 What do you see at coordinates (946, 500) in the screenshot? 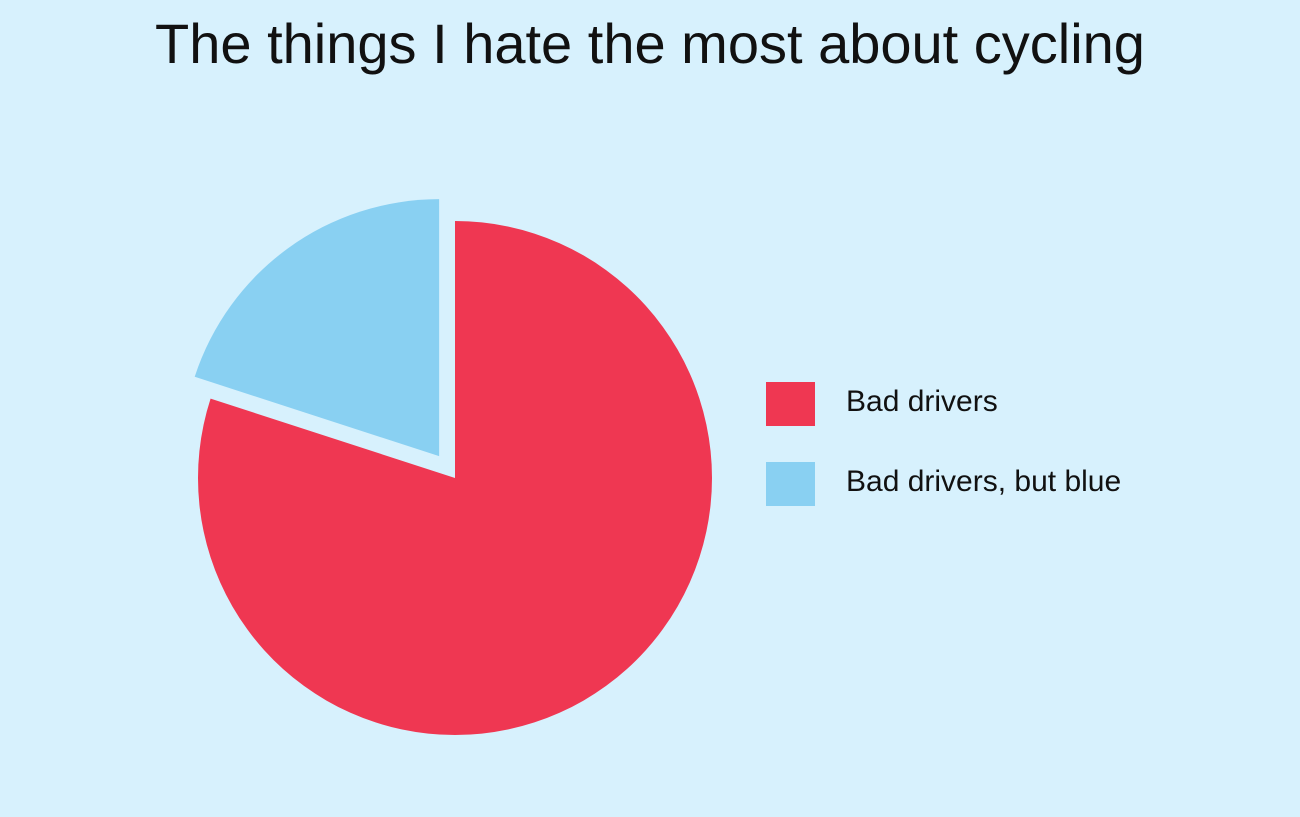
I see `legend-item-bad-drivers-blue: Bad drivers, but blue` at bounding box center [946, 500].